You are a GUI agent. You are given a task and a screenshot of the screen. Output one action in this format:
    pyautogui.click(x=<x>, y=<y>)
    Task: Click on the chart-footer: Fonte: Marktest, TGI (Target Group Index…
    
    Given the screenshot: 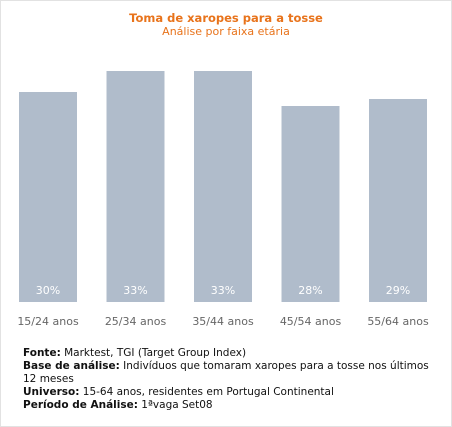 What is the action you would take?
    pyautogui.click(x=228, y=379)
    